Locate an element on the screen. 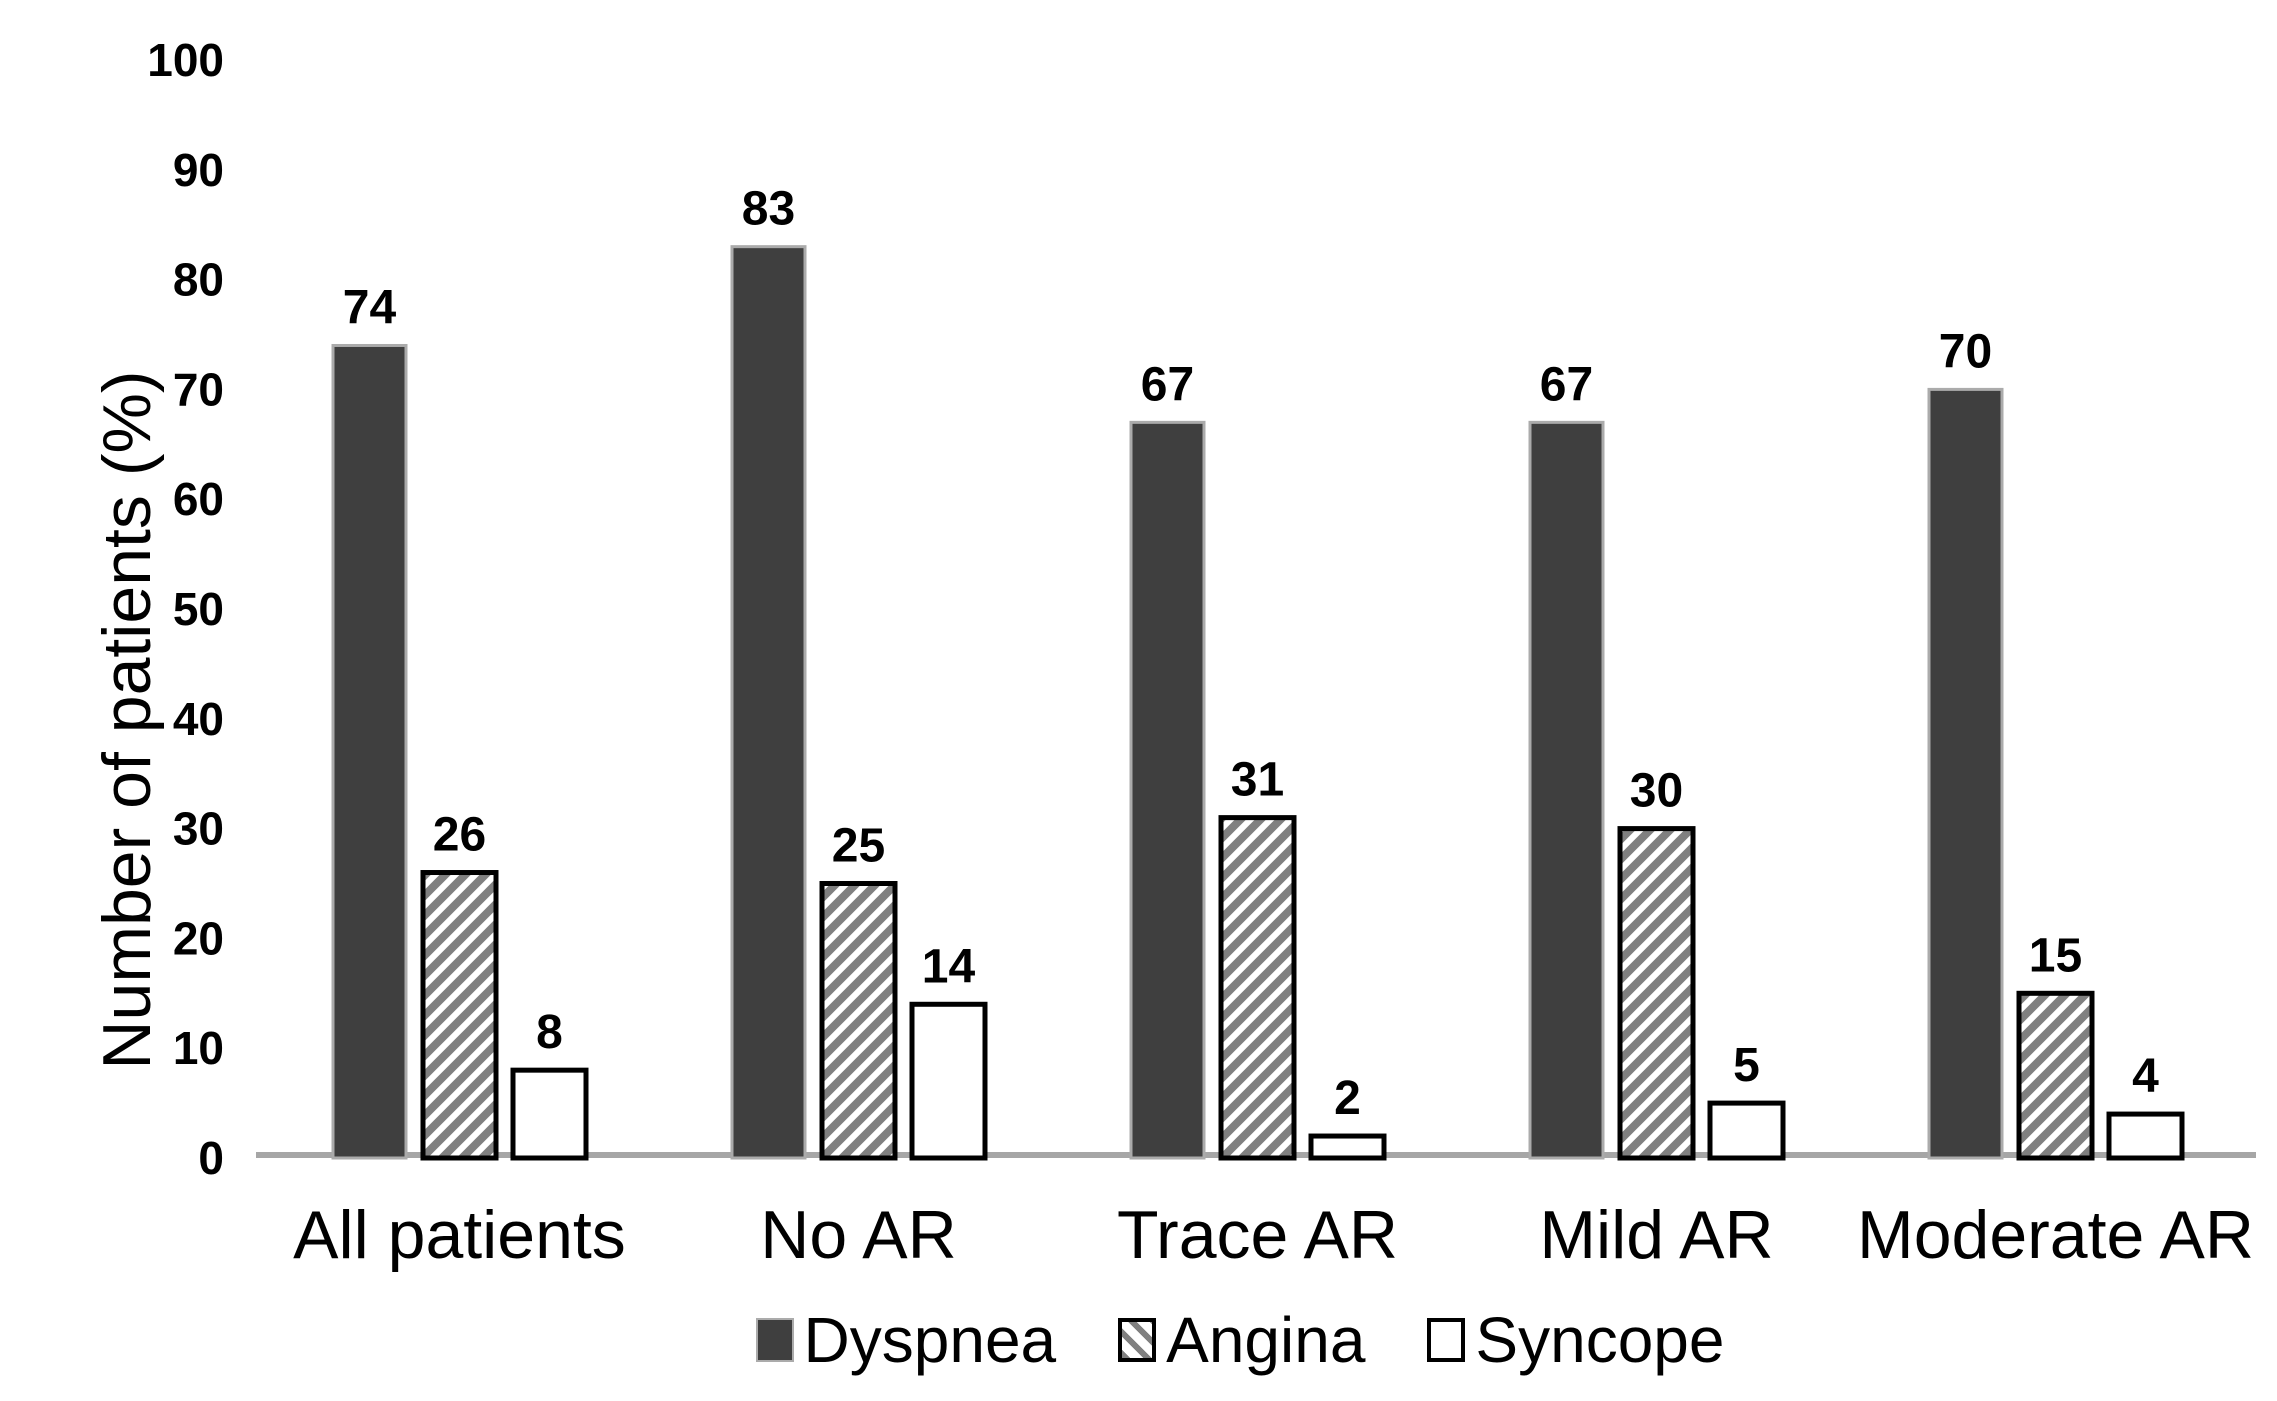 Image resolution: width=2277 pixels, height=1401 pixels. legend-item-syncope: Syncope is located at coordinates (1575, 1340).